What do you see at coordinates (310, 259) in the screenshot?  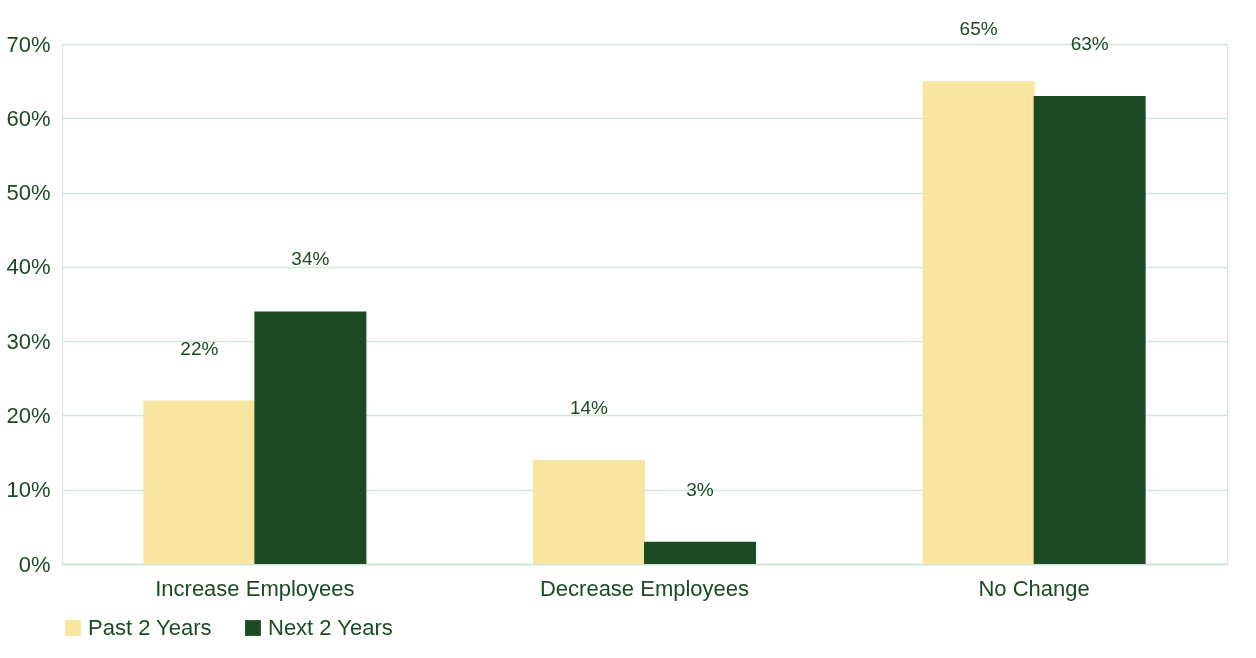 I see `data-label: 34%` at bounding box center [310, 259].